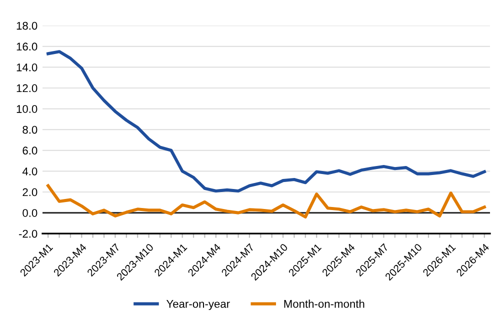  Describe the element at coordinates (198, 305) in the screenshot. I see `legend-label: Year-on-year` at that location.